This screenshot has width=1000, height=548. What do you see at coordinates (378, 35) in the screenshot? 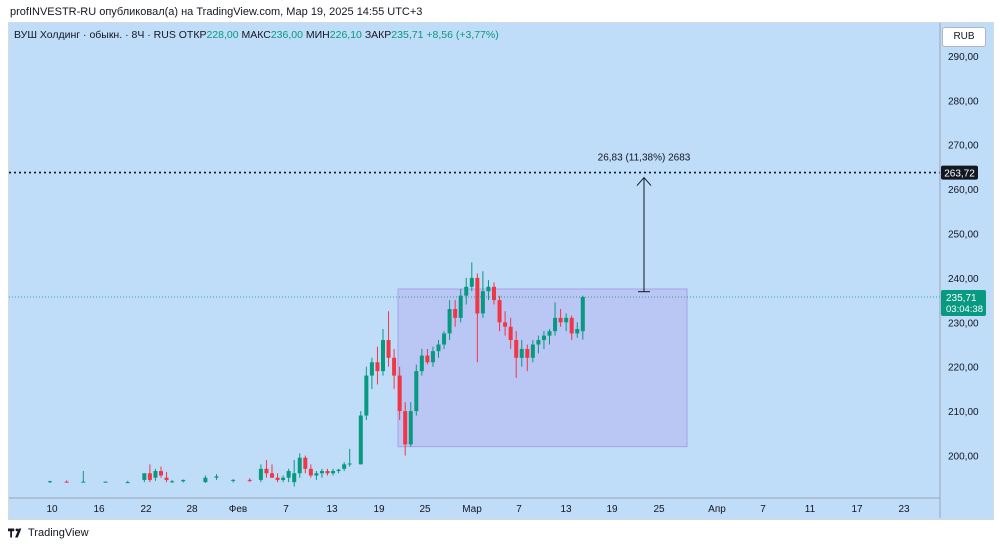
I see `close-label: ЗАКР` at bounding box center [378, 35].